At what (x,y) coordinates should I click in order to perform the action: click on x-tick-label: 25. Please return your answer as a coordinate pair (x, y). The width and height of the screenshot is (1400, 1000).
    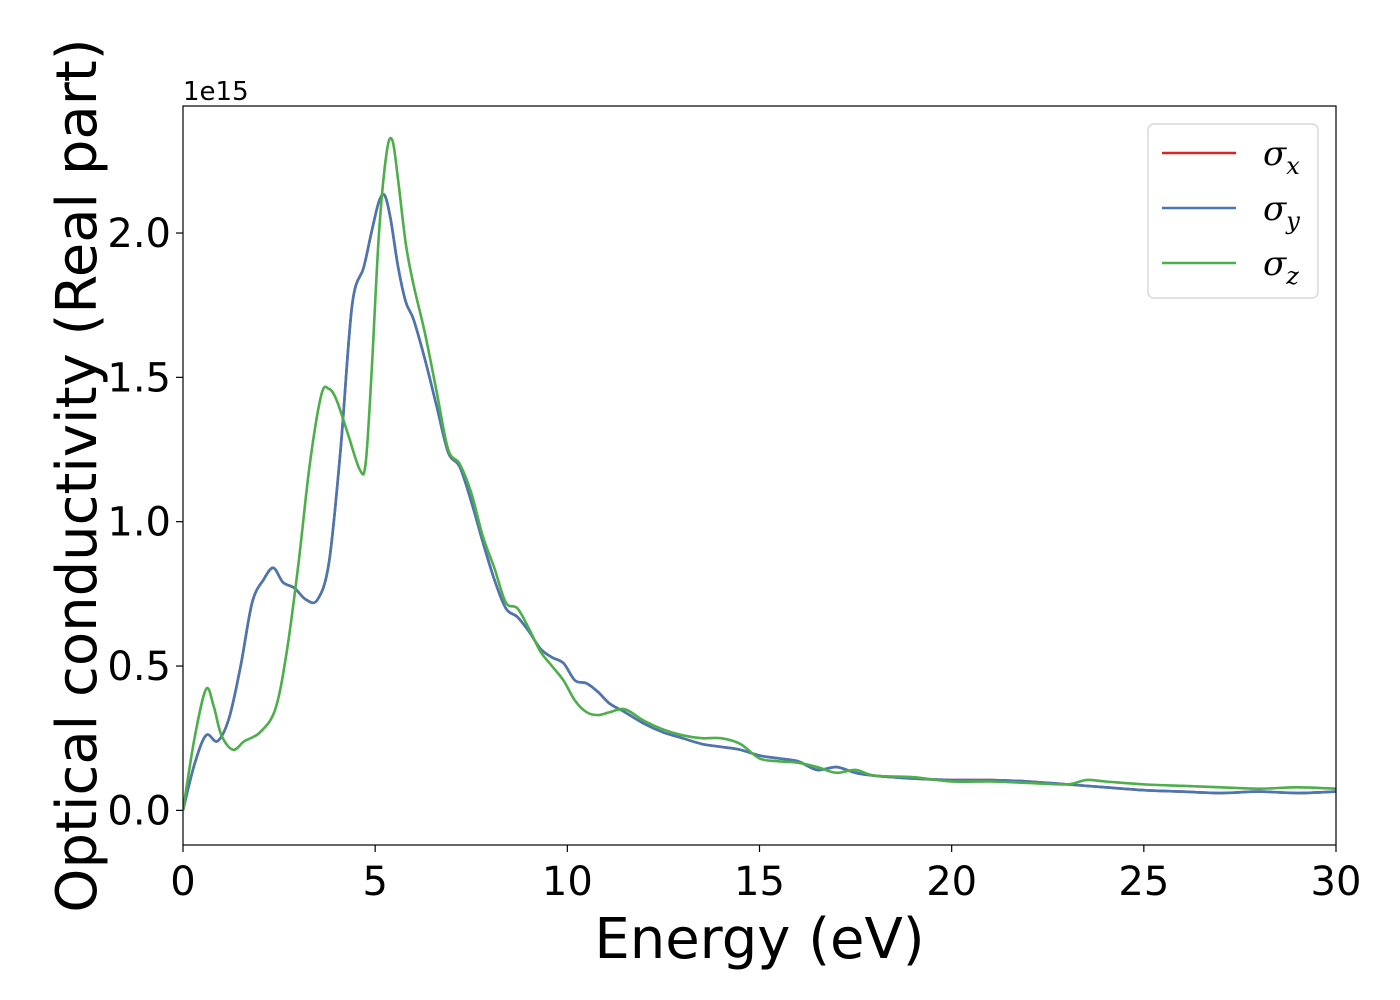
    Looking at the image, I should click on (1143, 882).